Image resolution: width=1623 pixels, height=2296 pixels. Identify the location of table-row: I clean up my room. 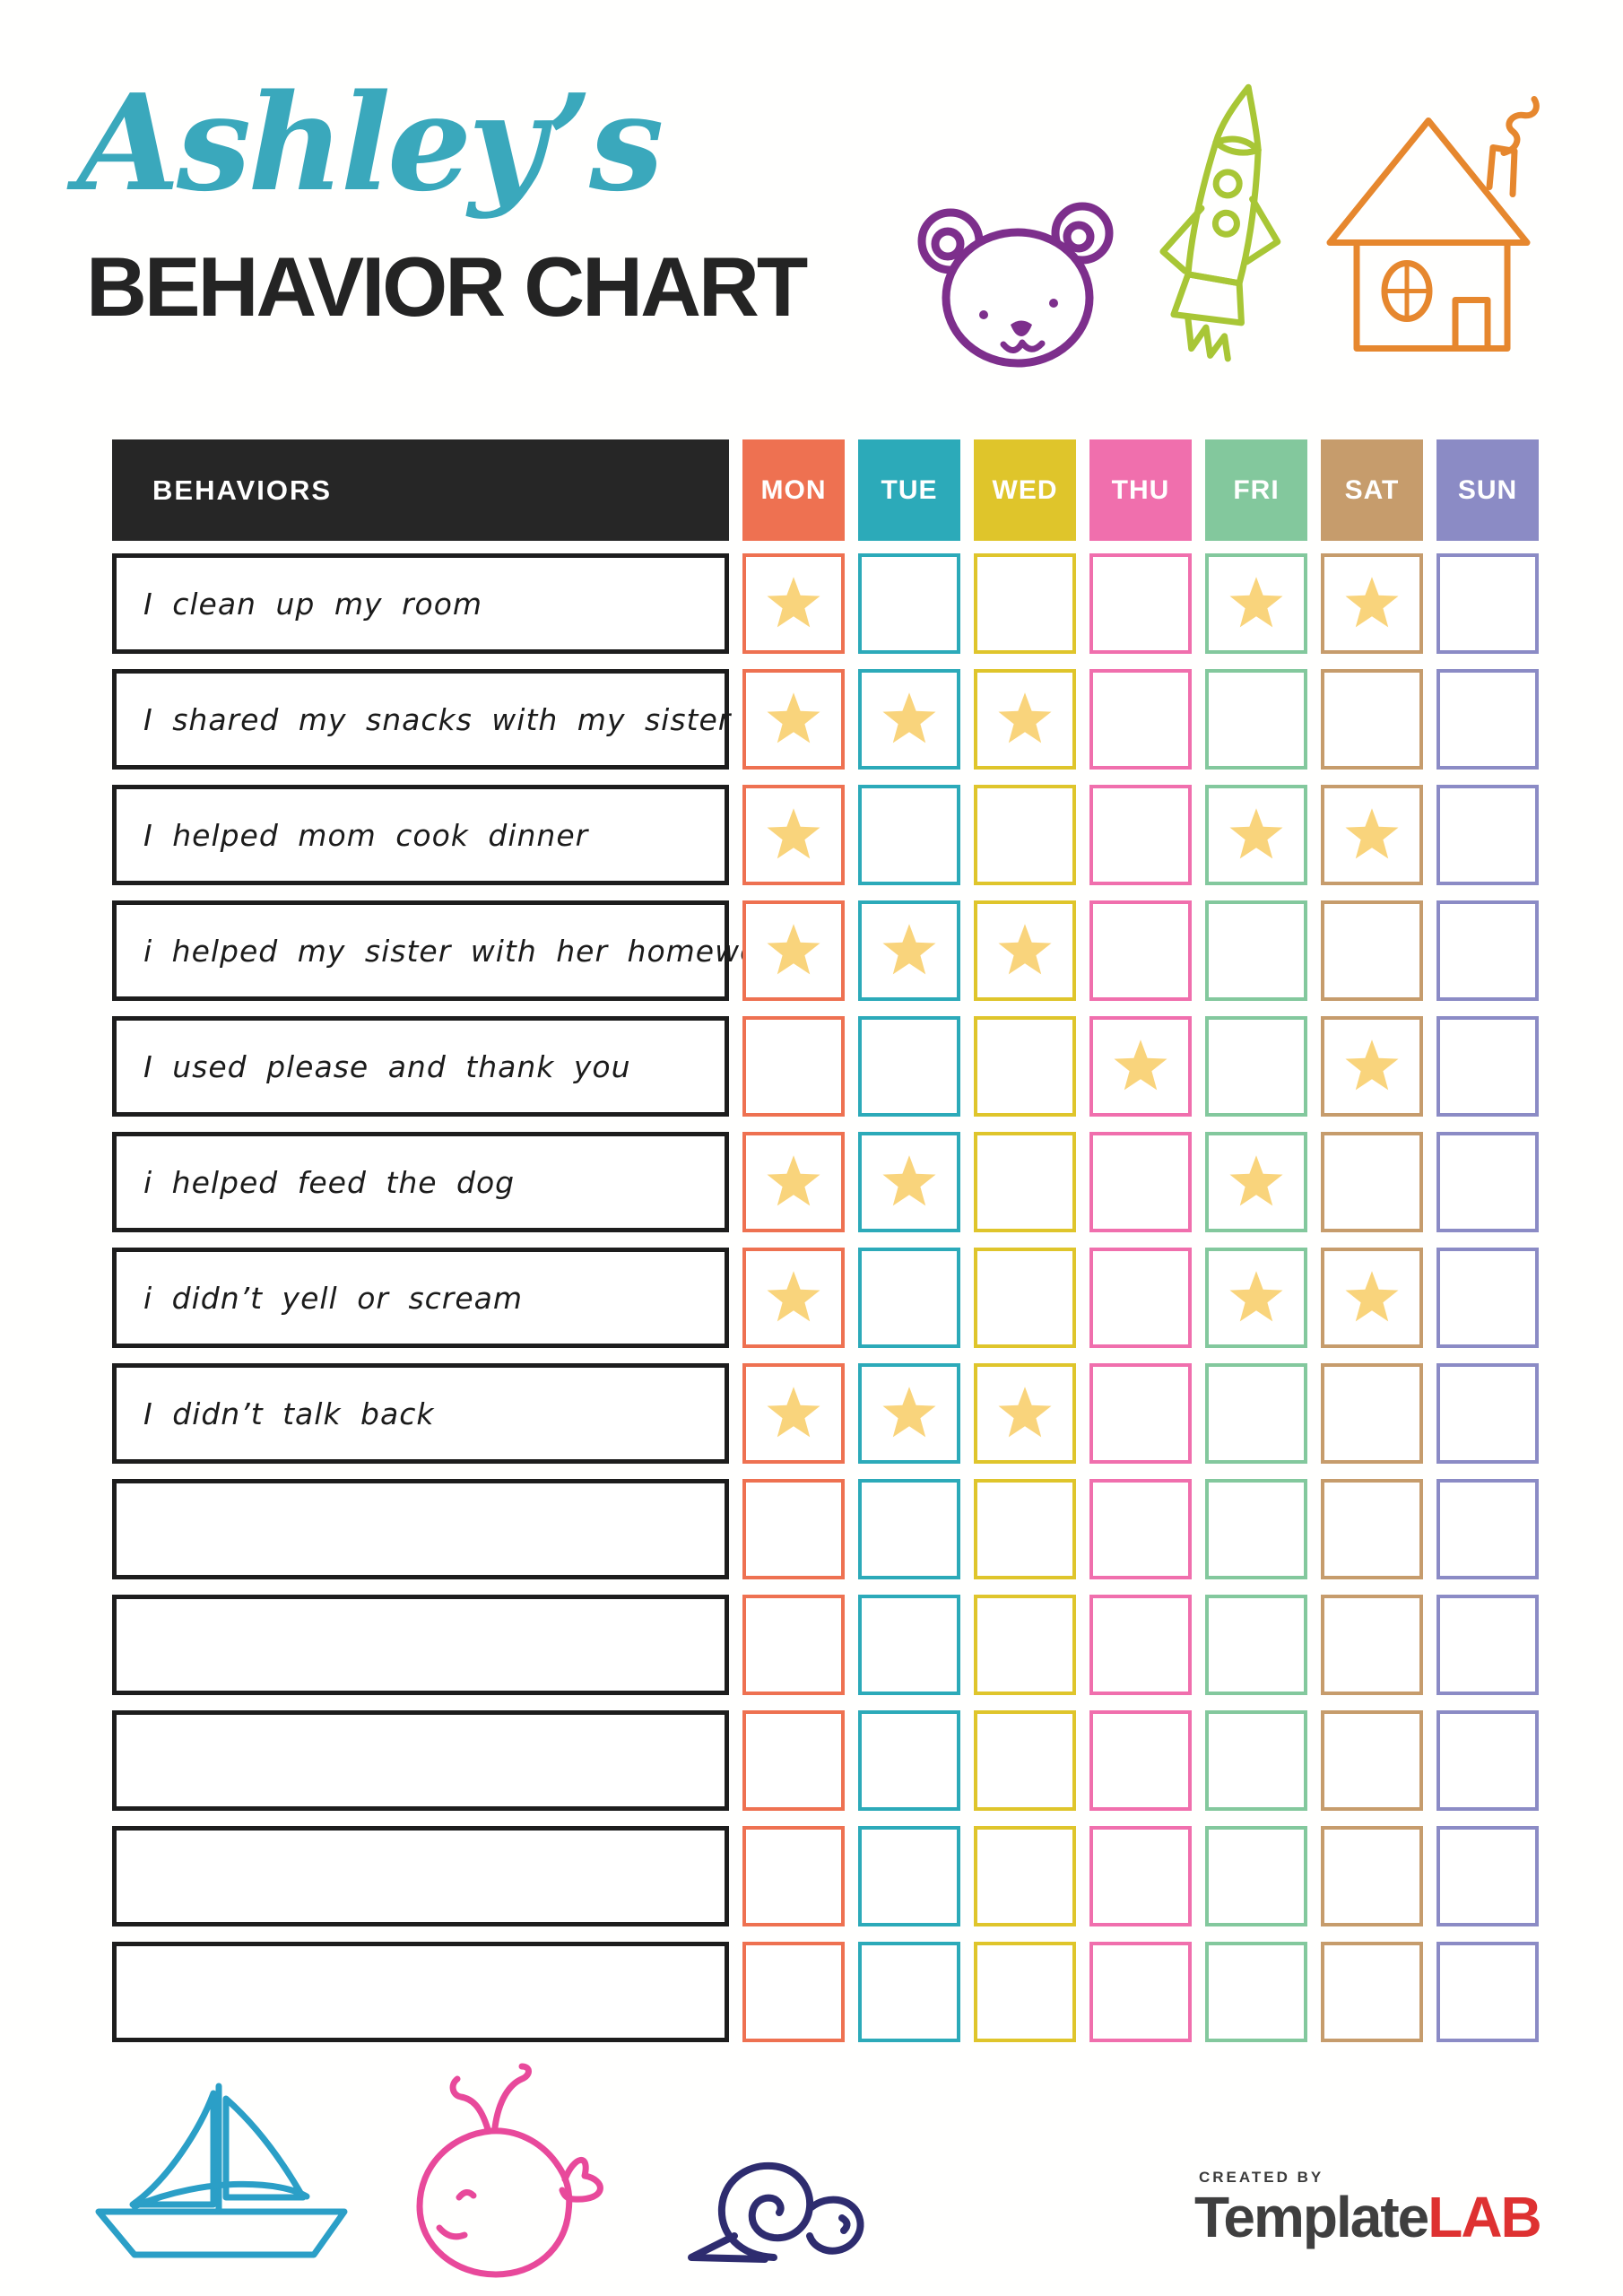
(825, 603).